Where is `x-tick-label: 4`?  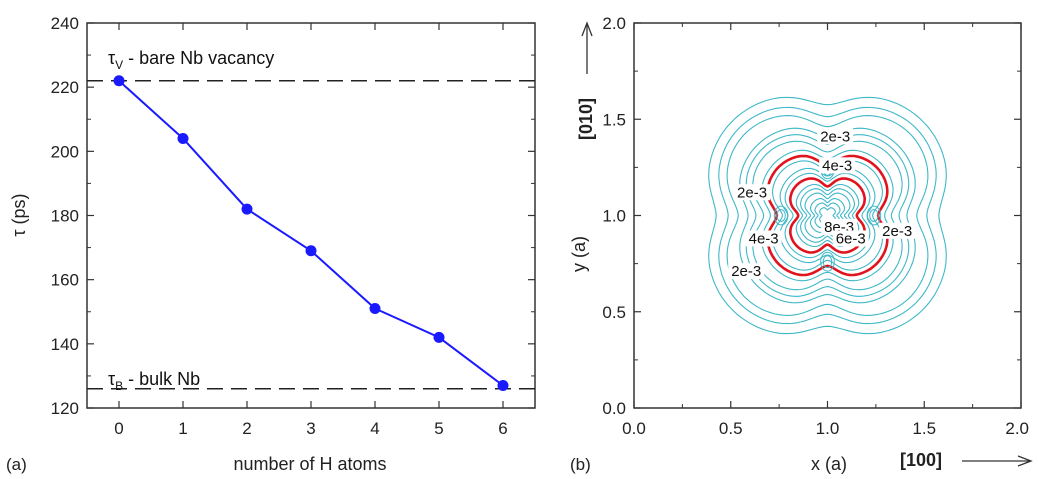
x-tick-label: 4 is located at coordinates (374, 428).